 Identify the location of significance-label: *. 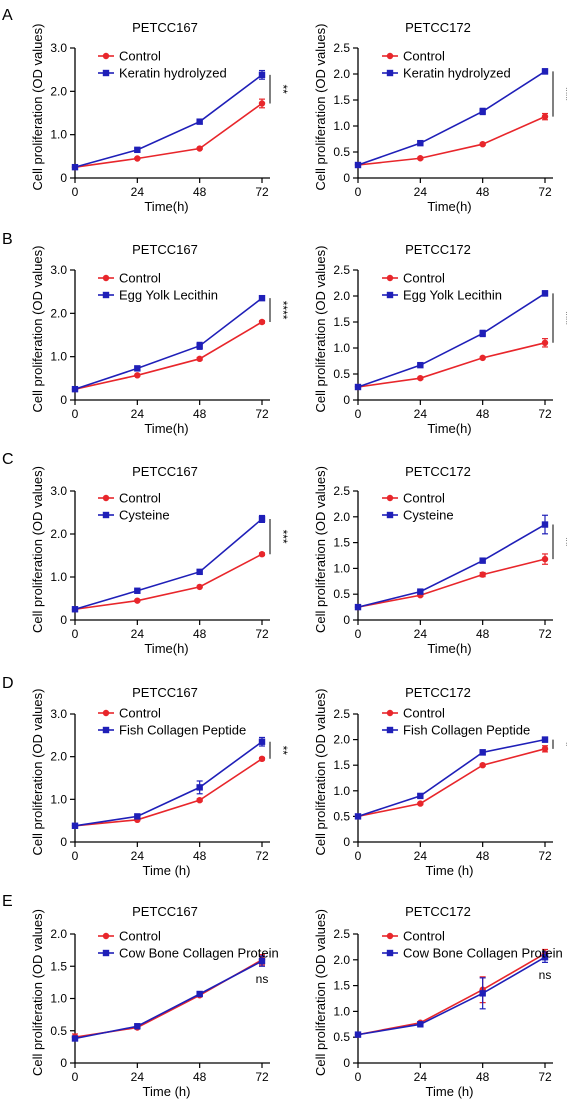
(563, 744).